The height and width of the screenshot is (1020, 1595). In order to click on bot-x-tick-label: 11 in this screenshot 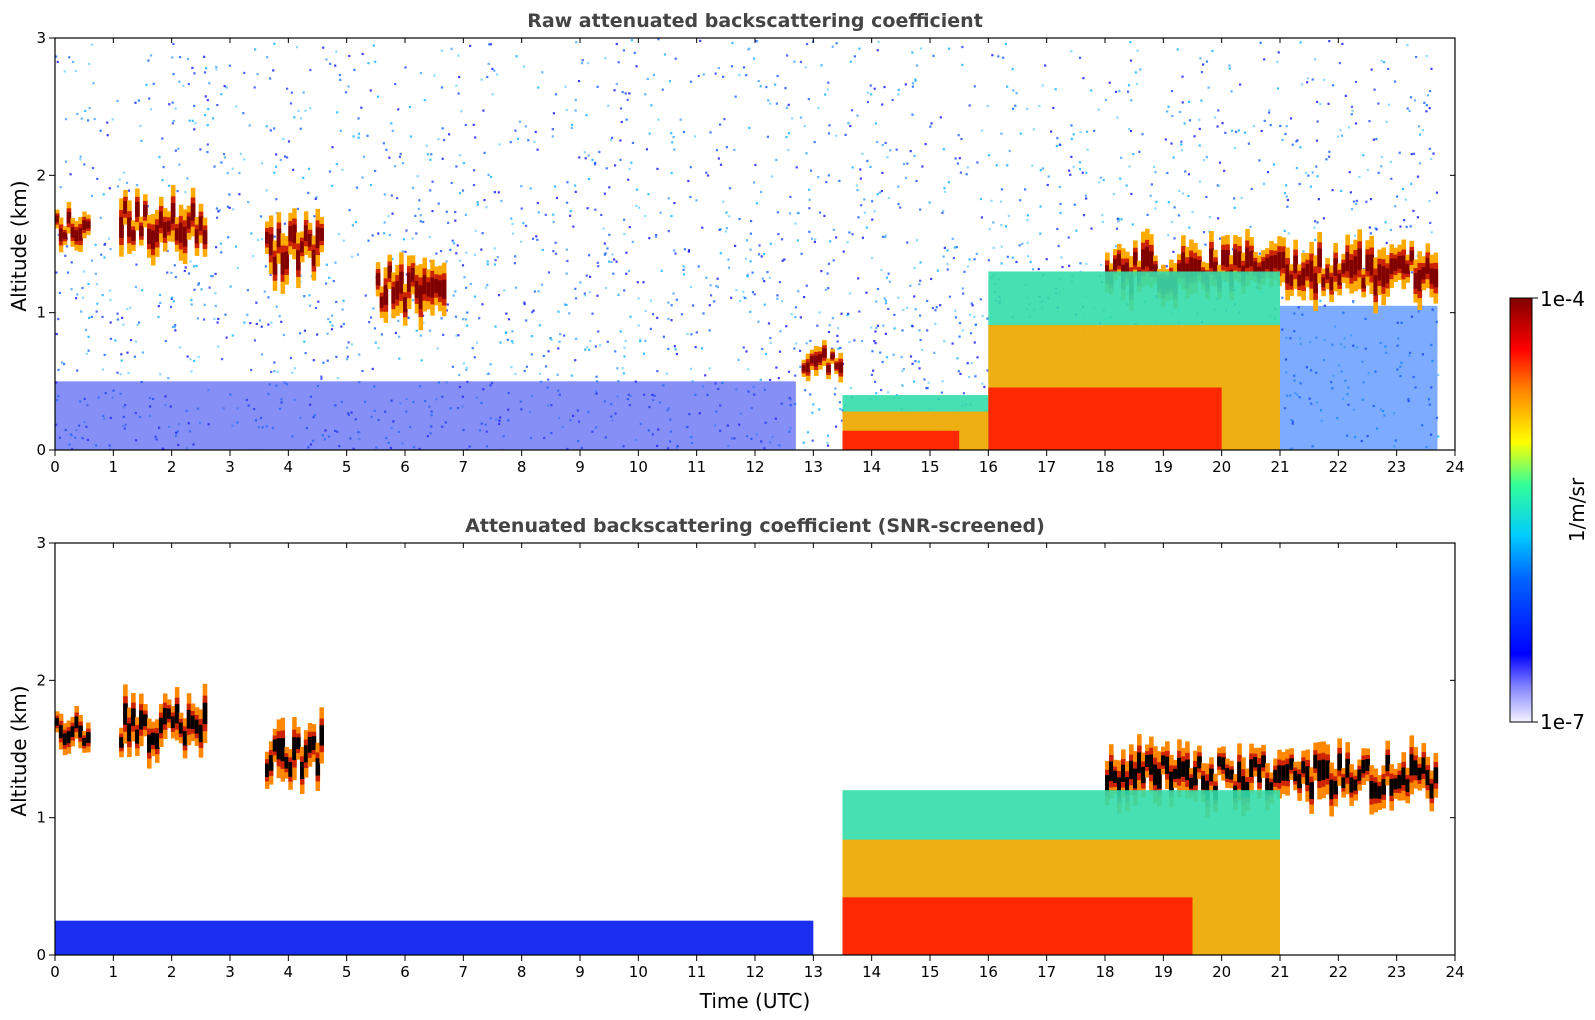, I will do `click(696, 972)`.